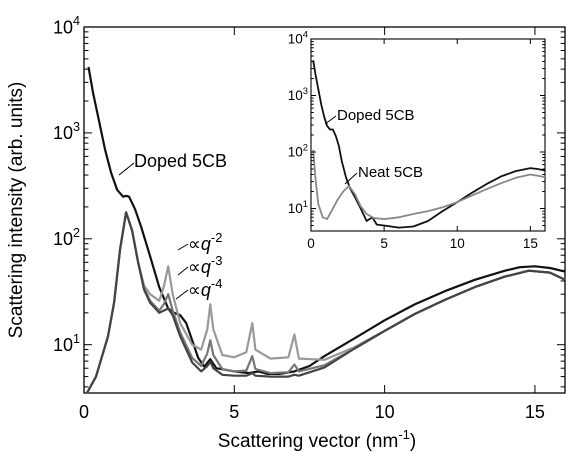 Image resolution: width=567 pixels, height=452 pixels. Describe the element at coordinates (66, 131) in the screenshot. I see `y-tick-label: 10³` at that location.